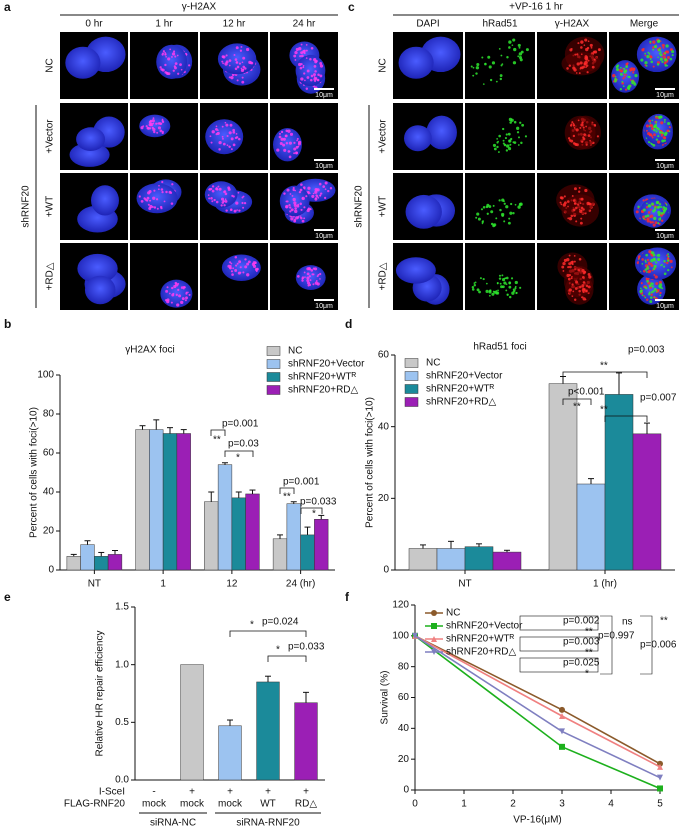  What do you see at coordinates (656, 54) in the screenshot?
I see `nucleus` at bounding box center [656, 54].